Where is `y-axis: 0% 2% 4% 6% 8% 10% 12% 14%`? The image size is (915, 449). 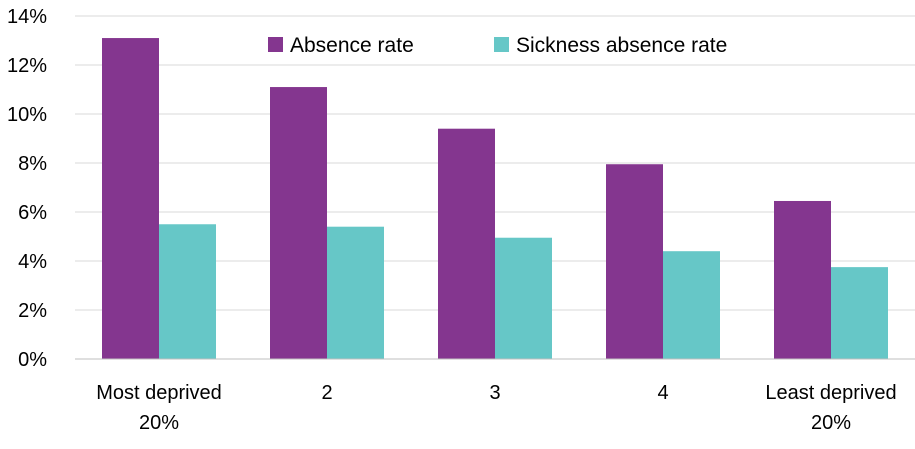
y-axis: 0% 2% 4% 6% 8% 10% 12% 14% is located at coordinates (27, 188).